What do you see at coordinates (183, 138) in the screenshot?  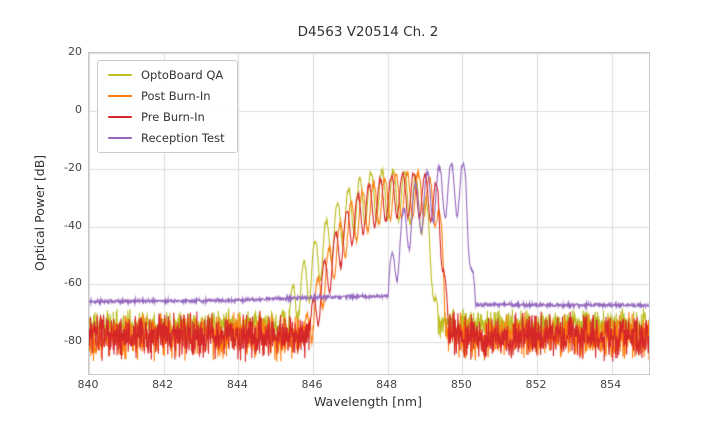 I see `legend-label: Reception Test` at bounding box center [183, 138].